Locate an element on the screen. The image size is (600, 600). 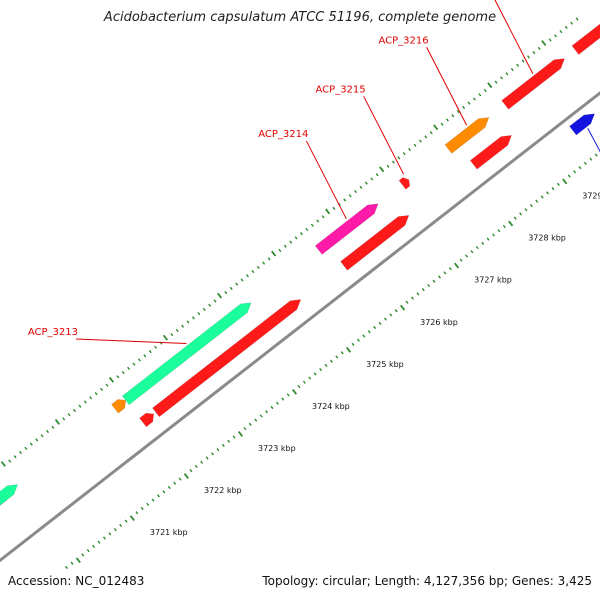
gene-label: ACP_3215 is located at coordinates (341, 89).